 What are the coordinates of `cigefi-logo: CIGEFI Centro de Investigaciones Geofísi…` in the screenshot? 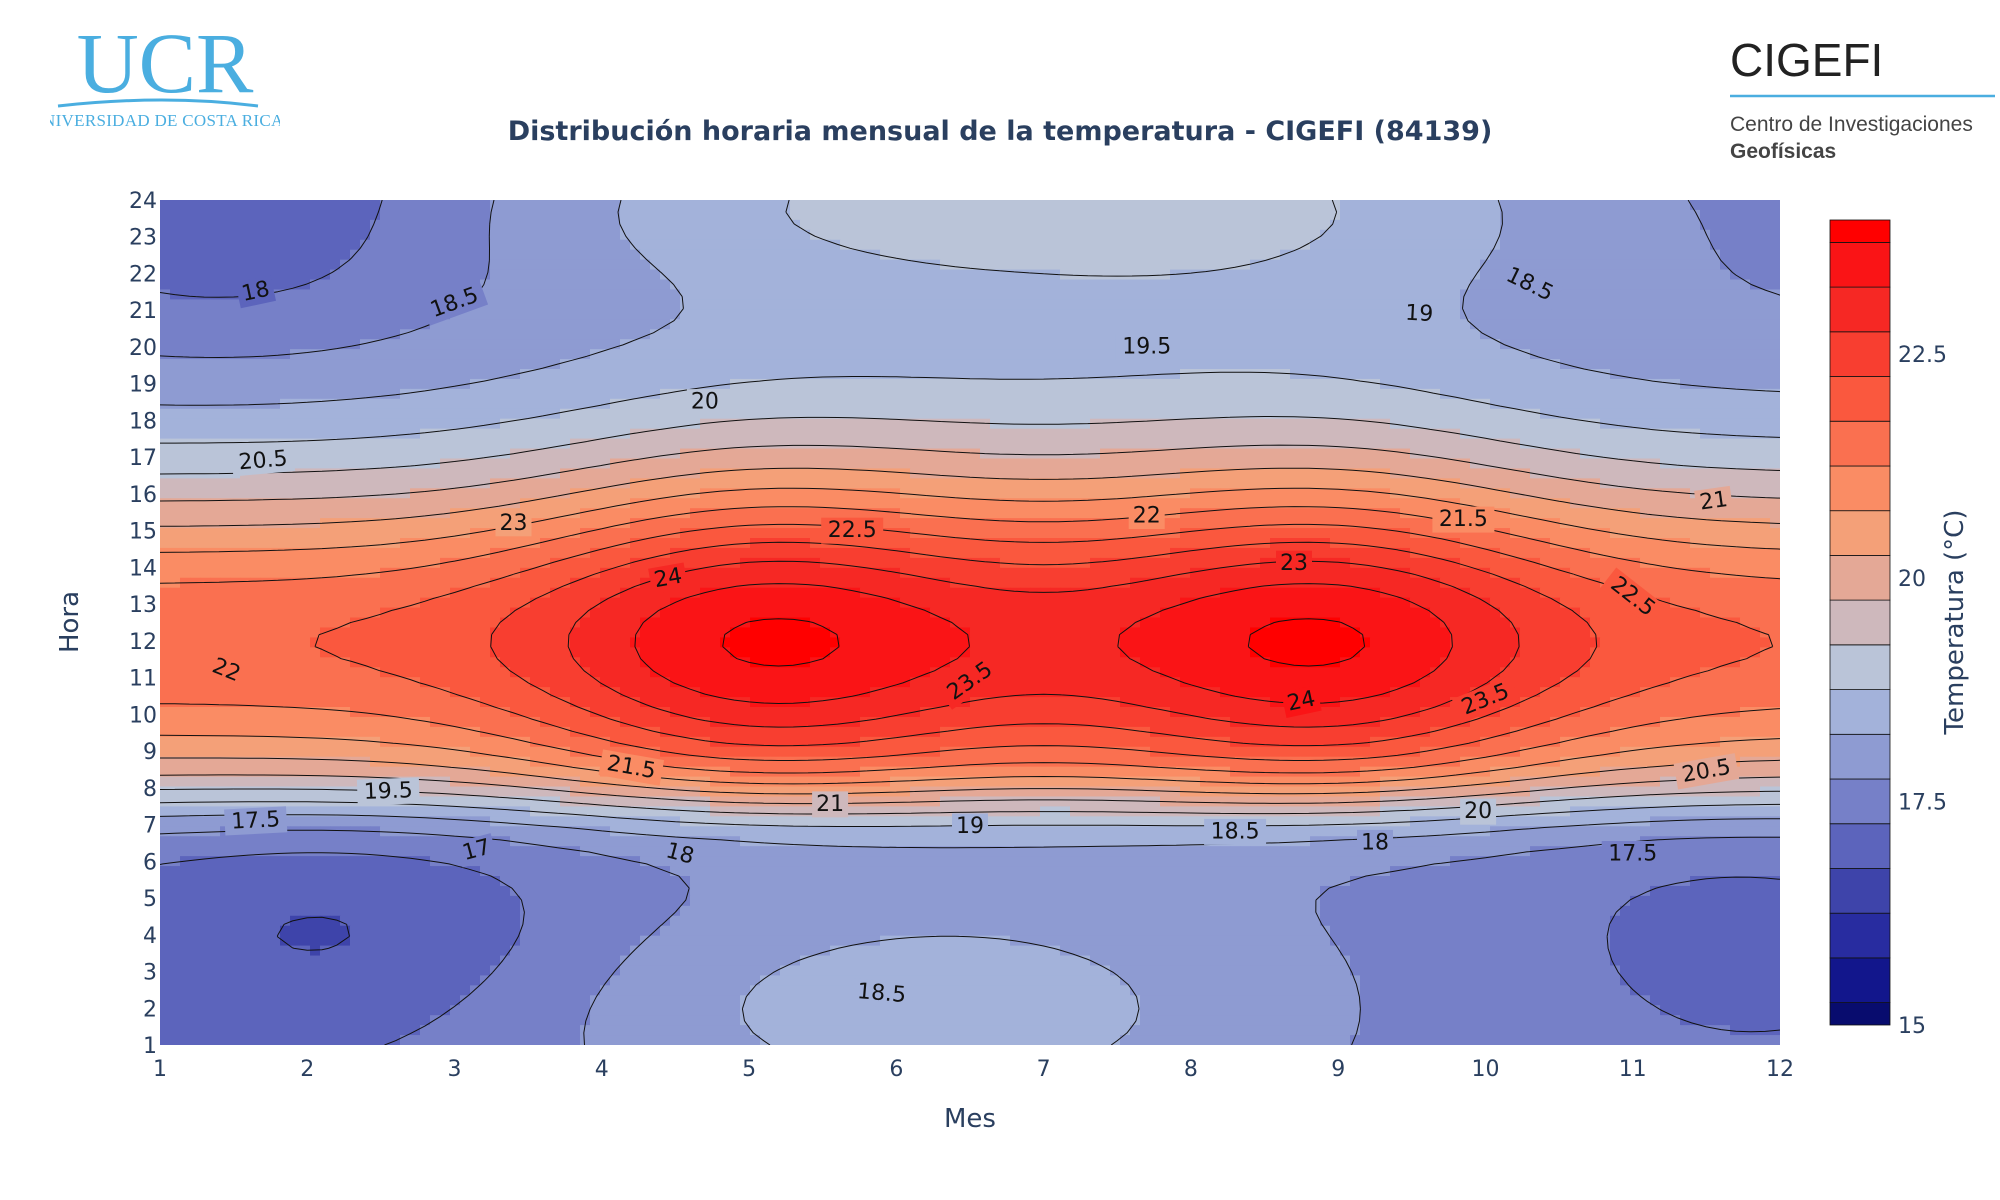 It's located at (1862, 100).